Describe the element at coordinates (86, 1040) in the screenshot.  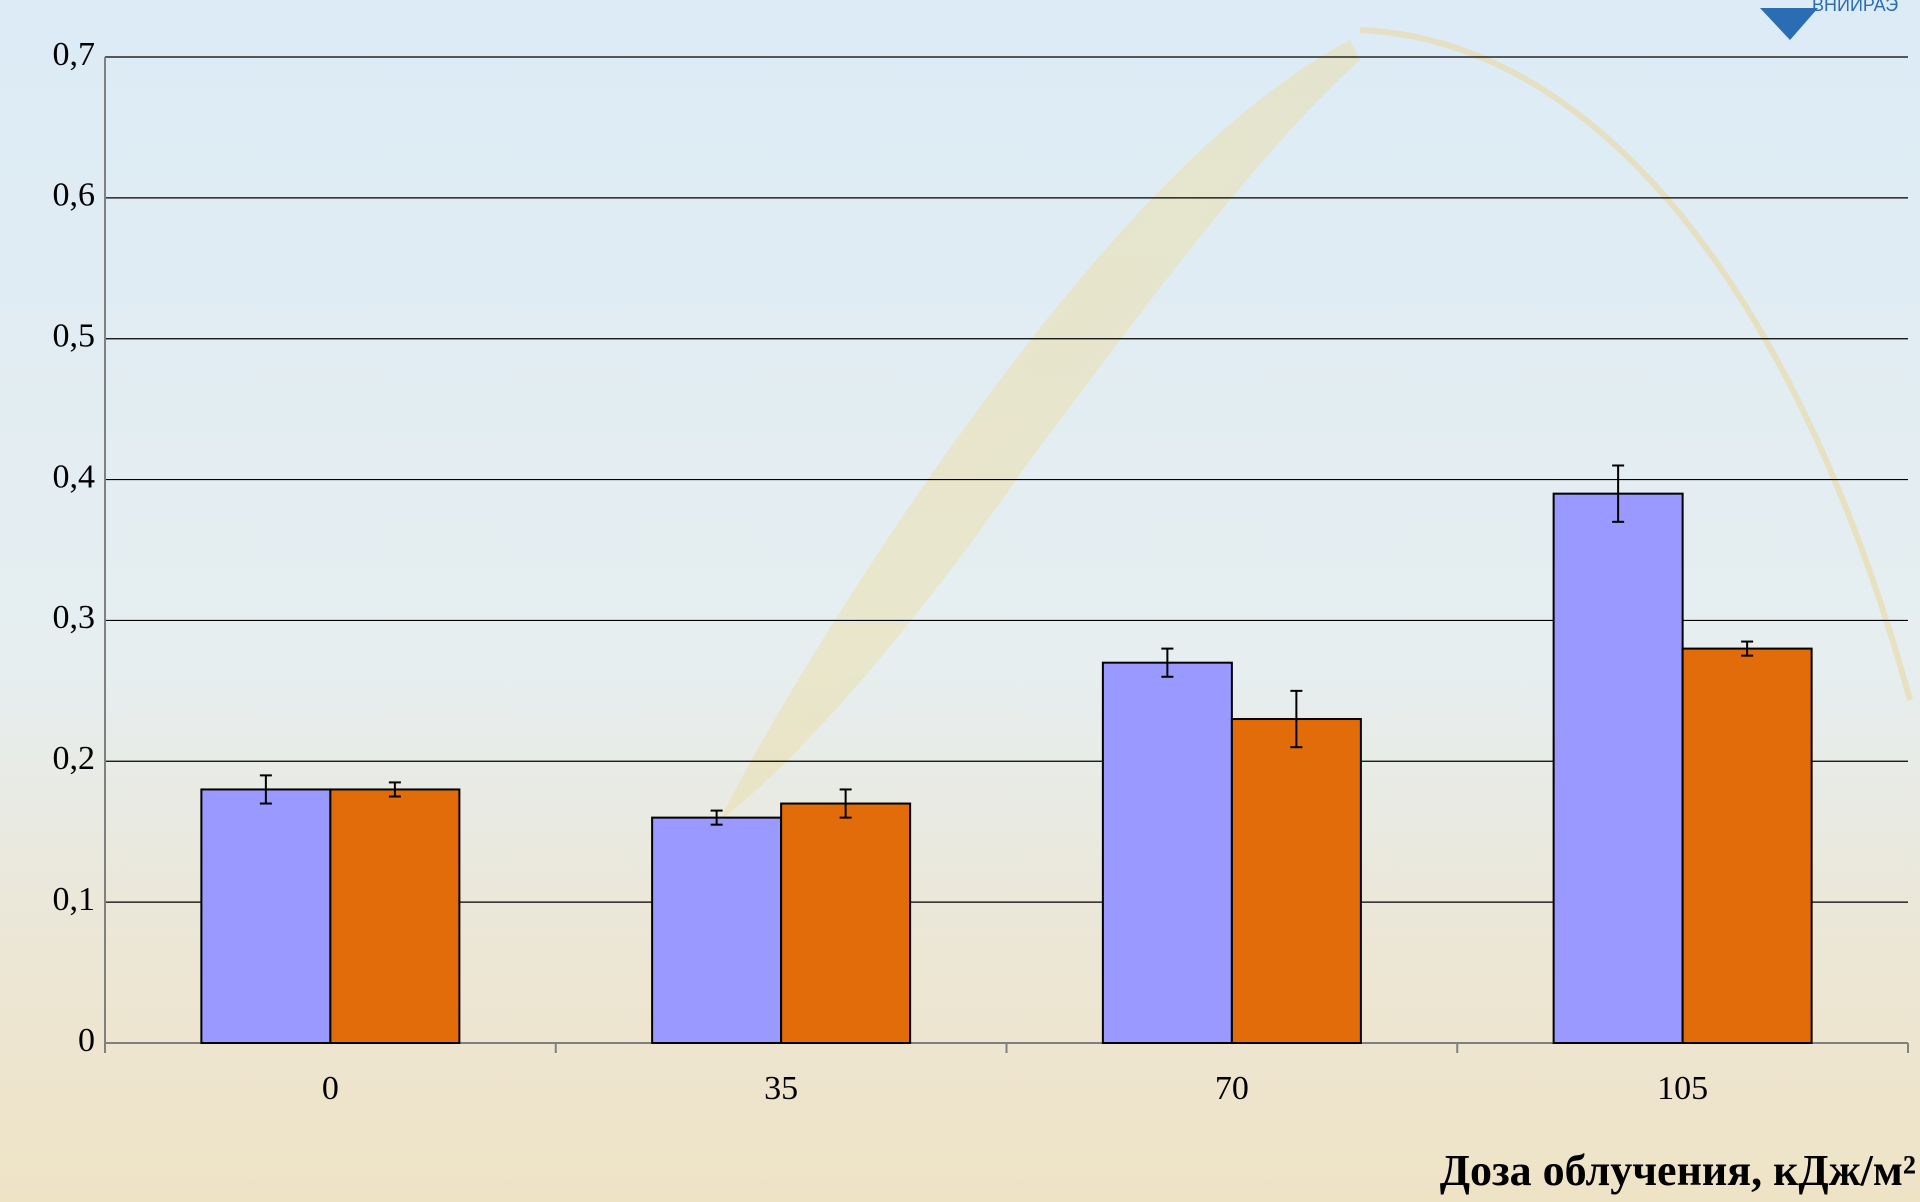
I see `y-tick-label: 0` at that location.